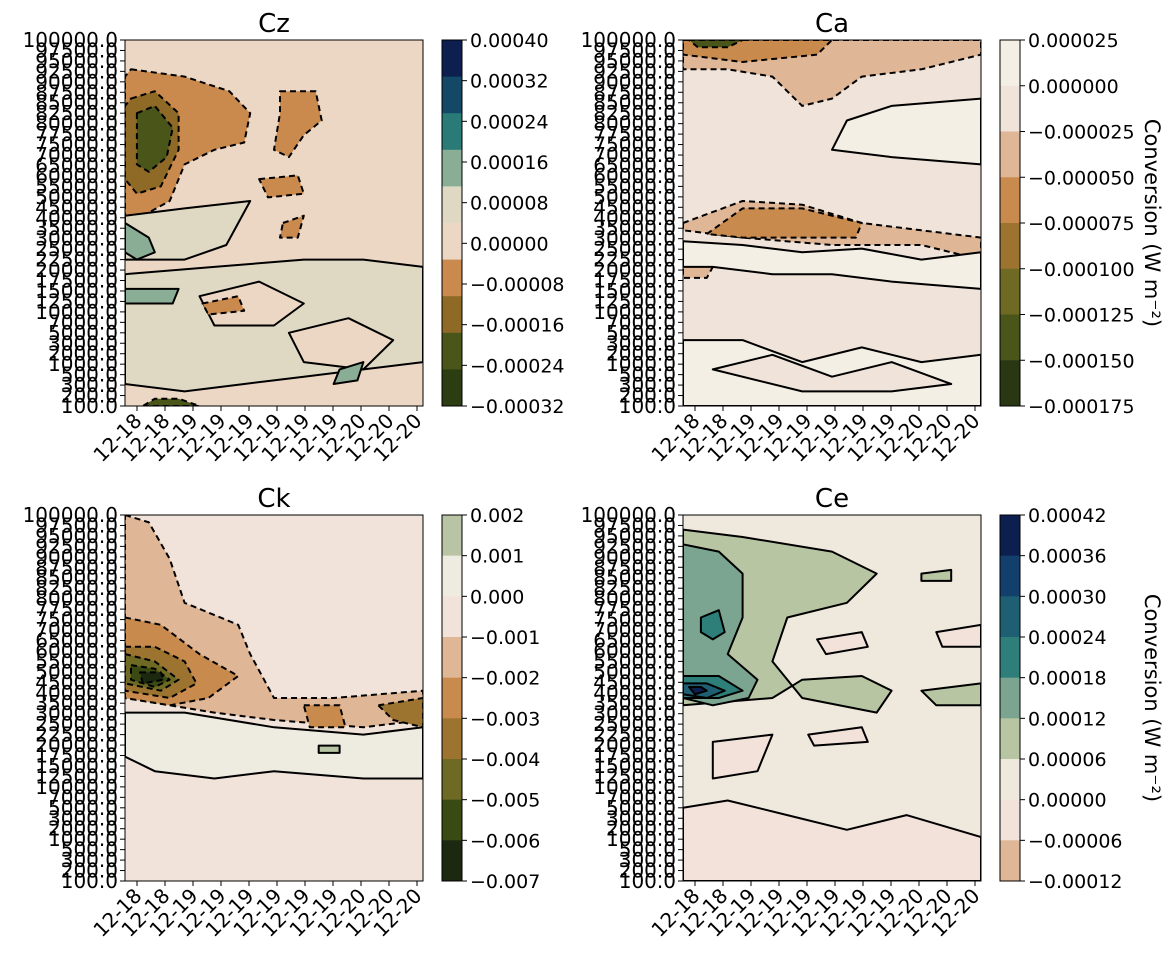  Describe the element at coordinates (509, 244) in the screenshot. I see `colorbar-tick-label: 0.00000` at that location.